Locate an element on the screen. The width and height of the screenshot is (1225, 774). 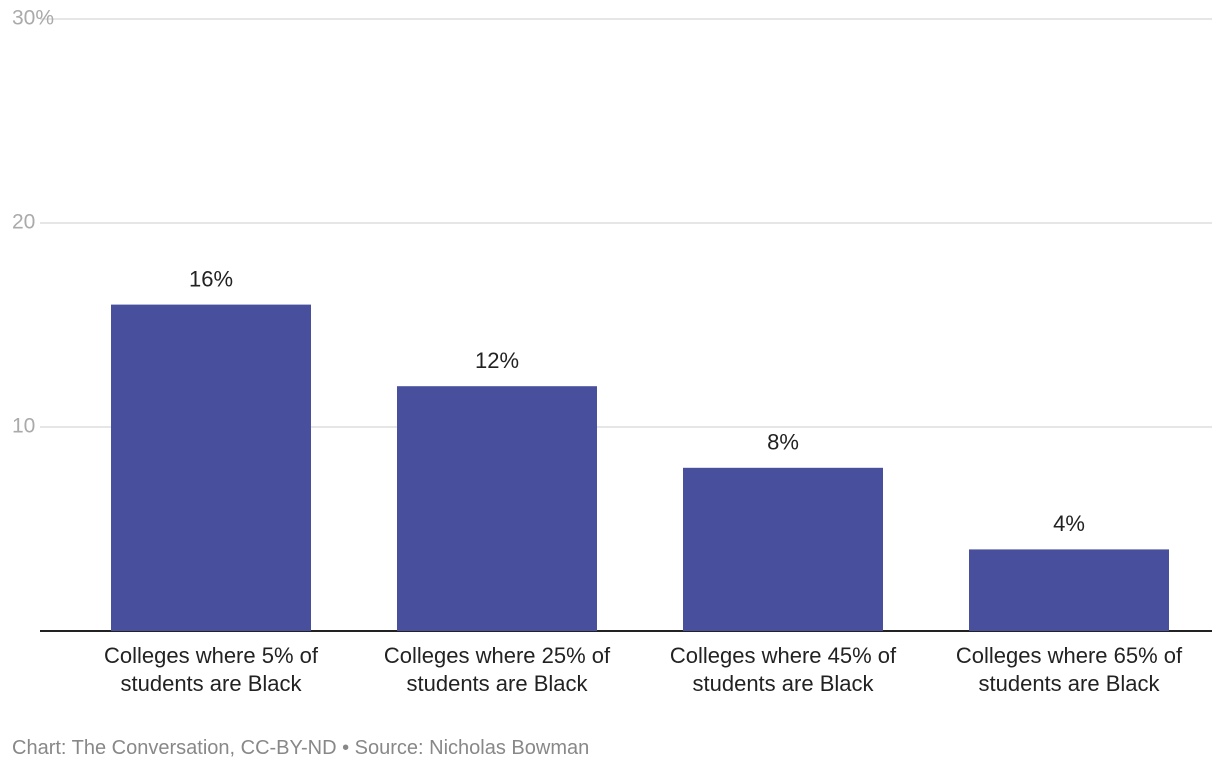
value-label: 4% is located at coordinates (1069, 523).